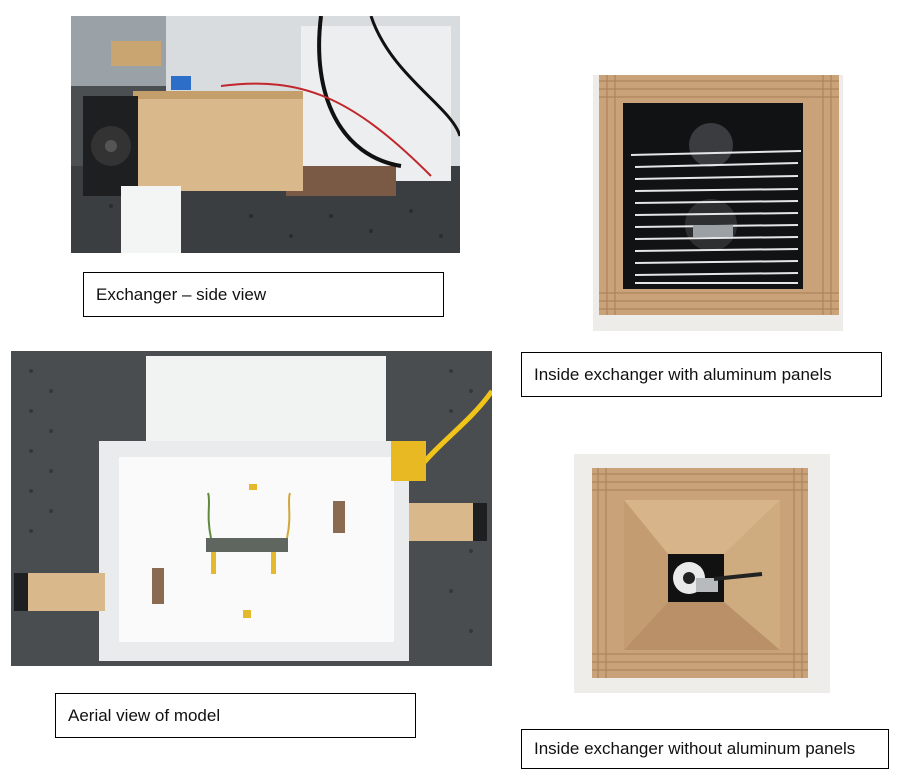  I want to click on inside-with-panels-photo, so click(718, 203).